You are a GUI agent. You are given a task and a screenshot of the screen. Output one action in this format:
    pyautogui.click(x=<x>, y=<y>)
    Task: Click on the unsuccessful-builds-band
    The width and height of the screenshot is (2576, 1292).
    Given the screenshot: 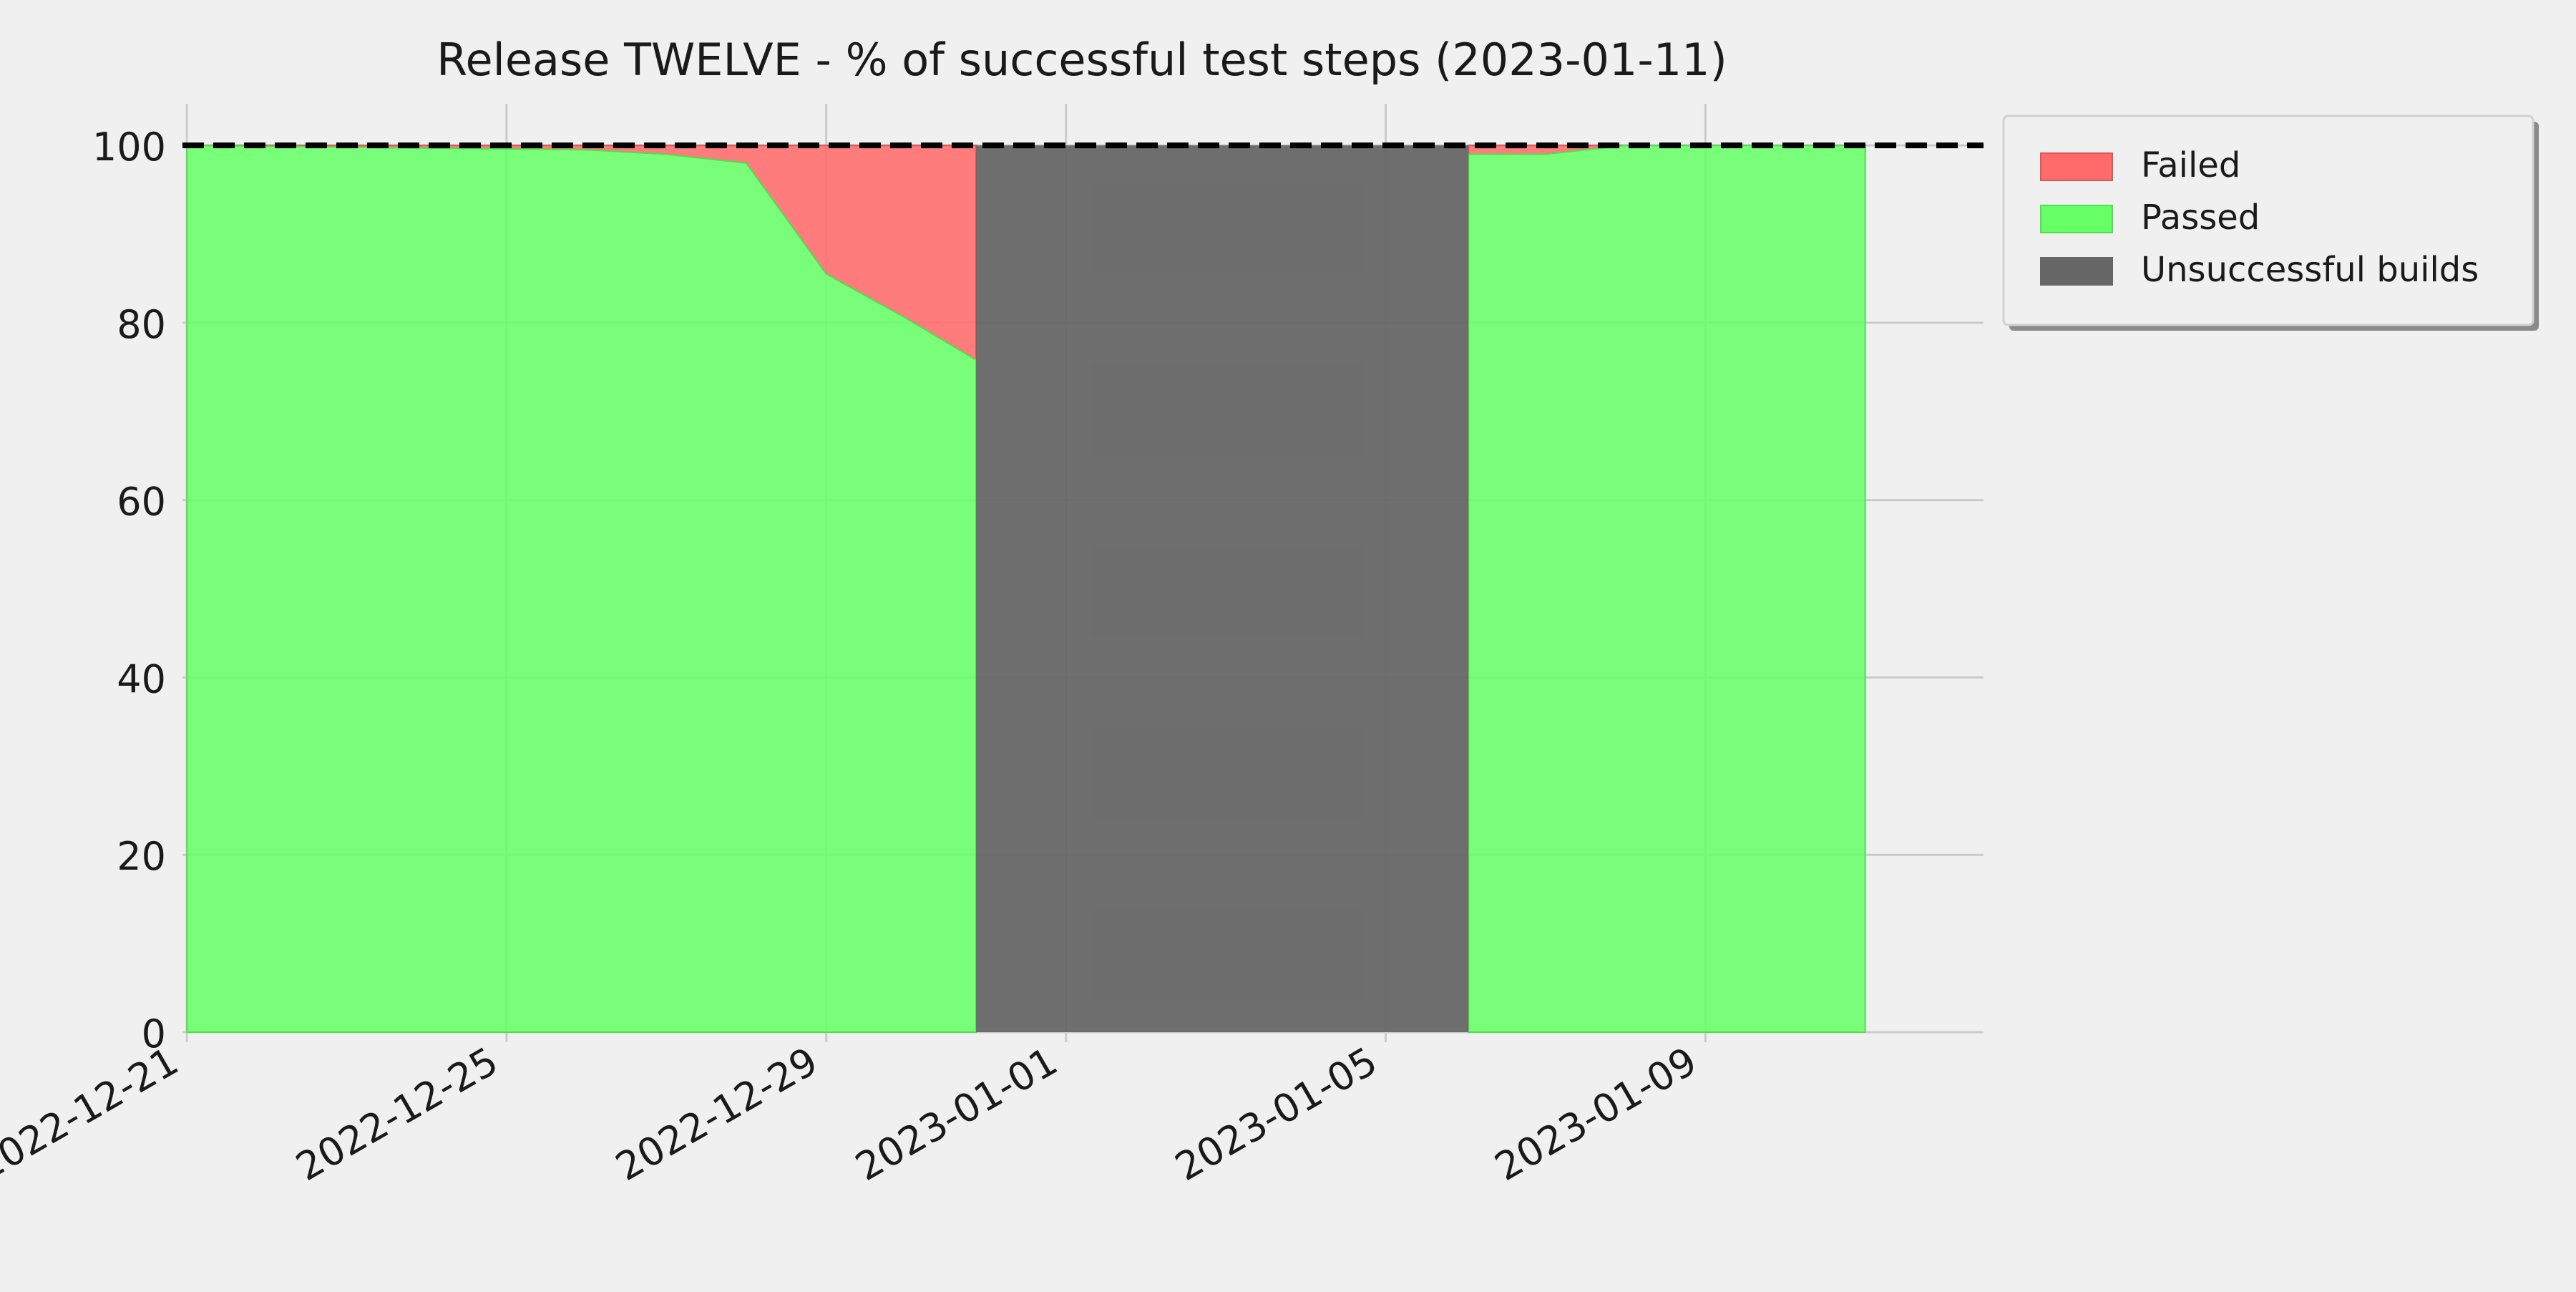 What is the action you would take?
    pyautogui.click(x=1222, y=588)
    